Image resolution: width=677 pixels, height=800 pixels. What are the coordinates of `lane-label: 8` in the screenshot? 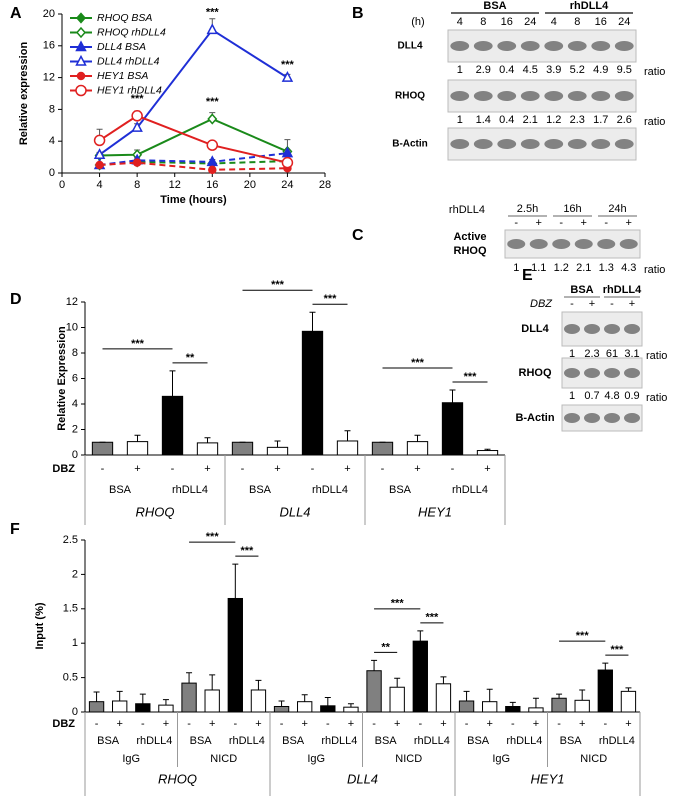 It's located at (577, 22).